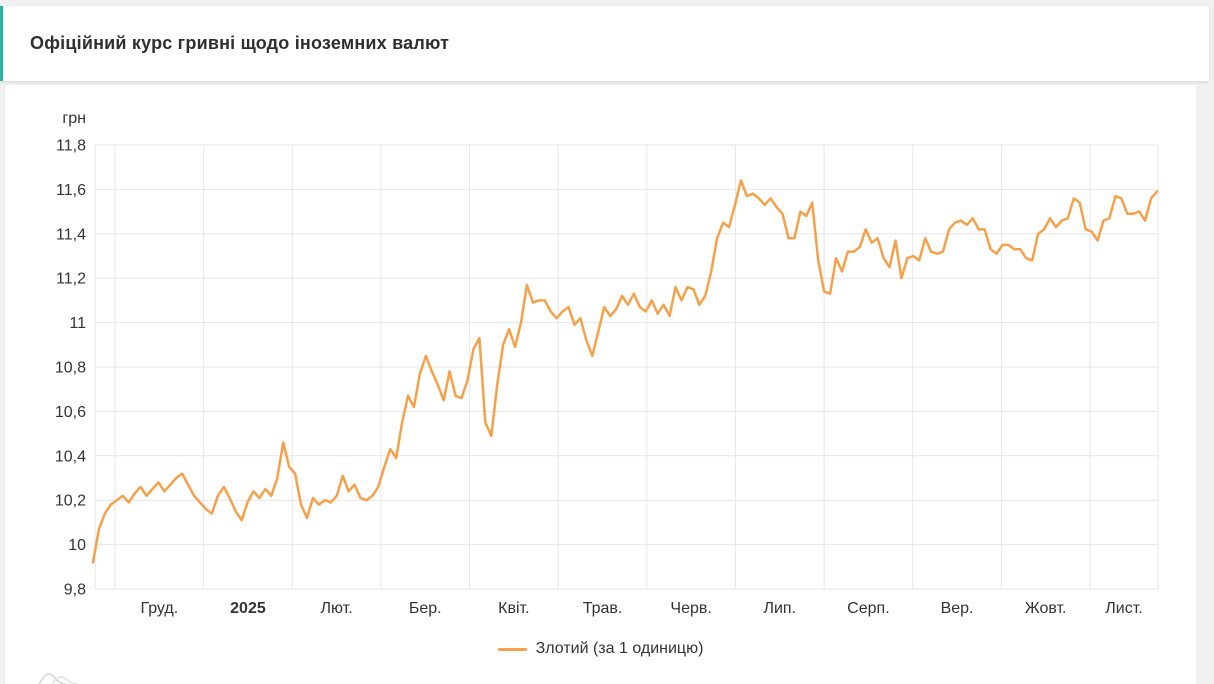  I want to click on svg-text: Лист., so click(1123, 608).